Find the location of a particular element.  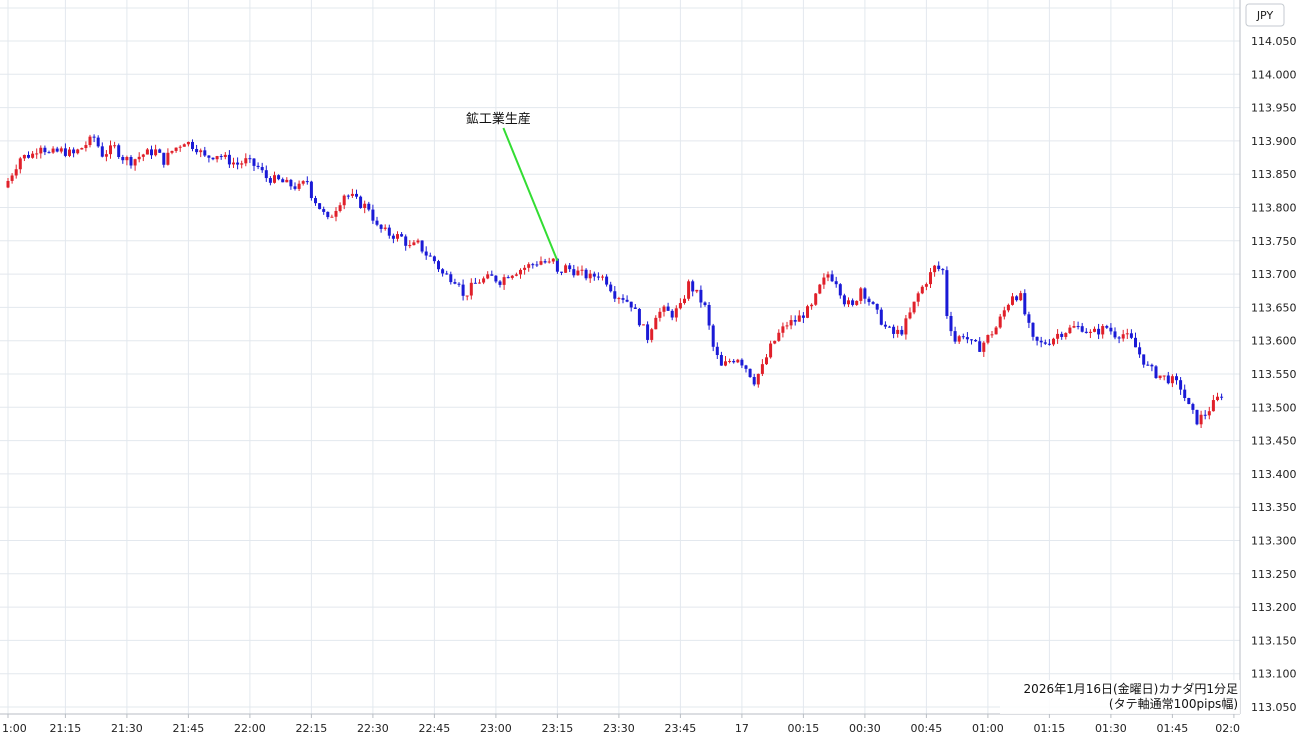

x-tick-label: 01:15 is located at coordinates (1050, 728).